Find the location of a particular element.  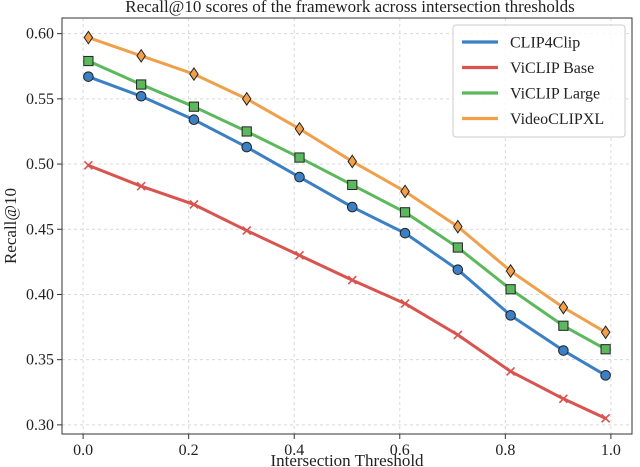

y-tick-label: 0.55 is located at coordinates (40, 99).